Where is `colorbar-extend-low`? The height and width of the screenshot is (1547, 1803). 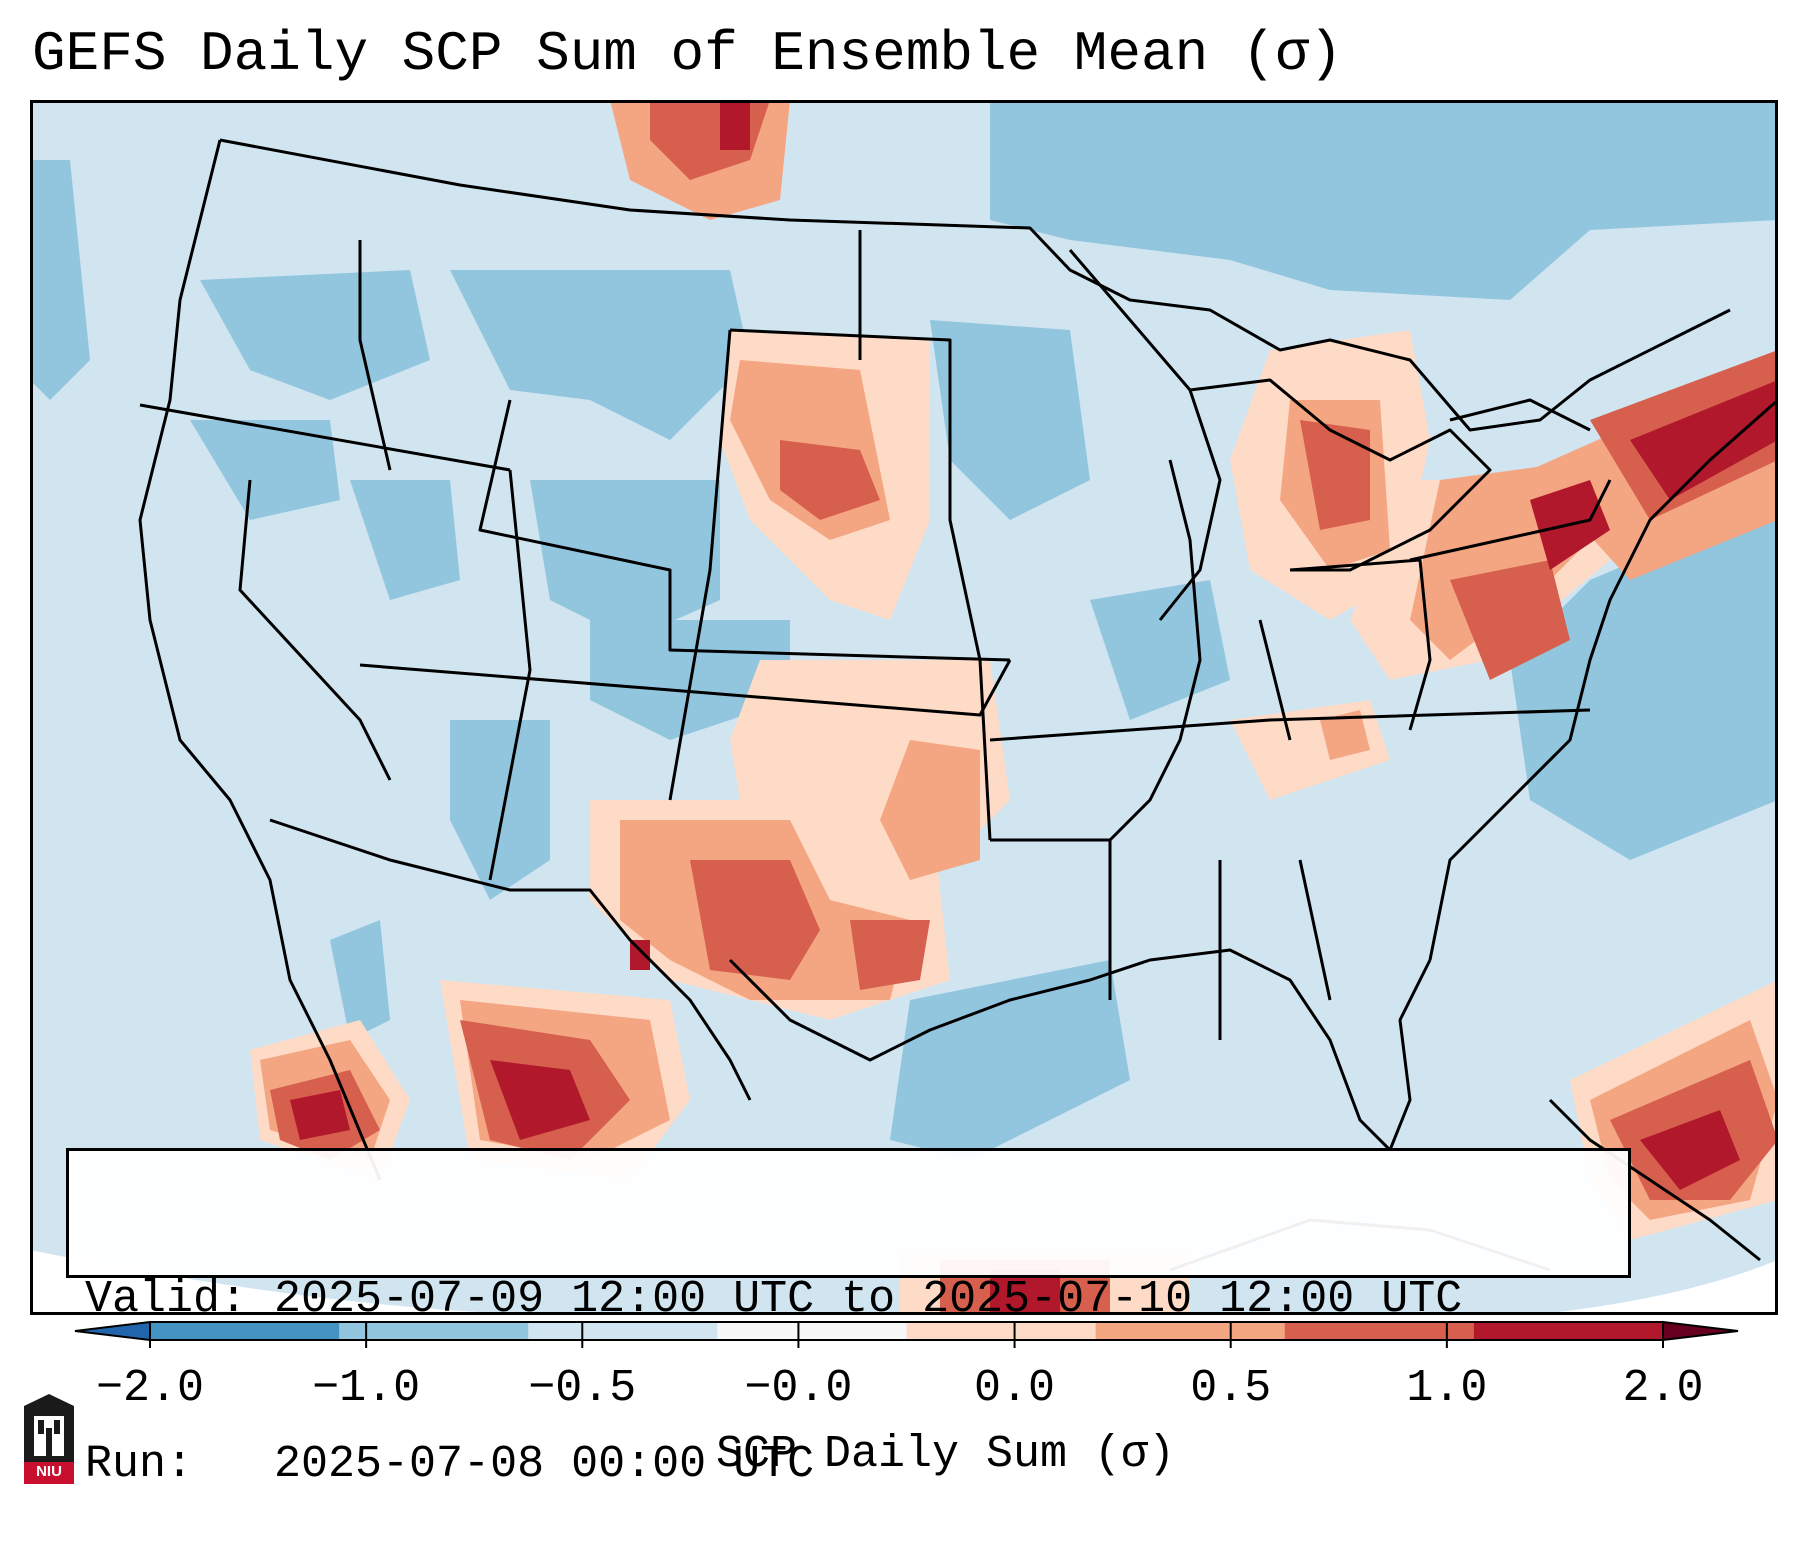
colorbar-extend-low is located at coordinates (112, 1331).